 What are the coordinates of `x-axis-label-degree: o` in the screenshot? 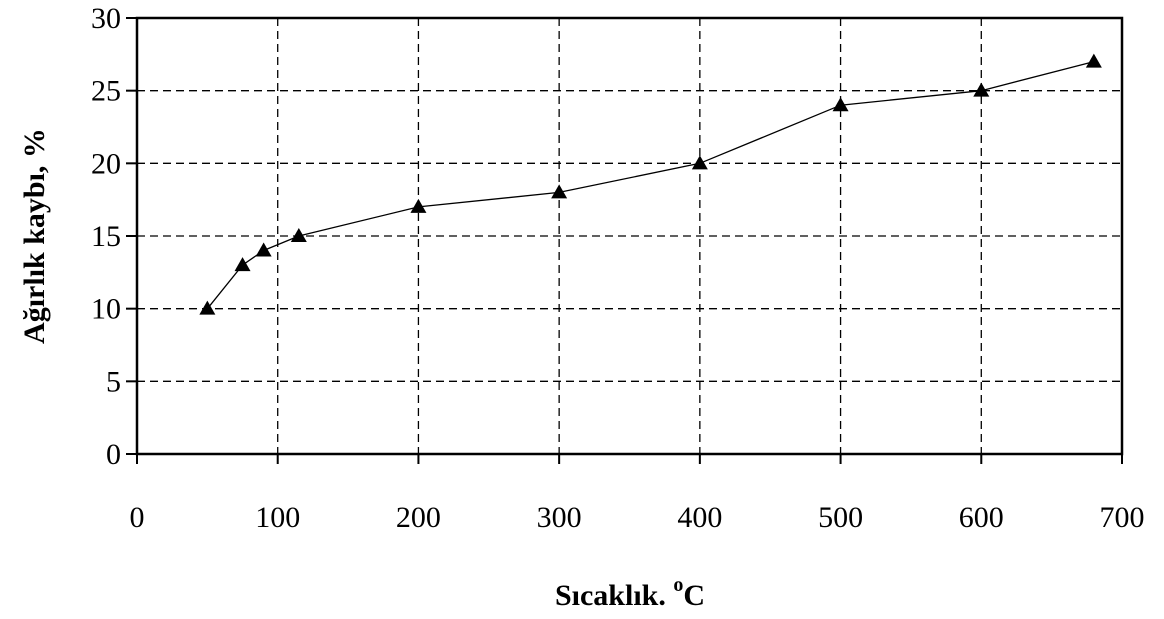 It's located at (678, 585).